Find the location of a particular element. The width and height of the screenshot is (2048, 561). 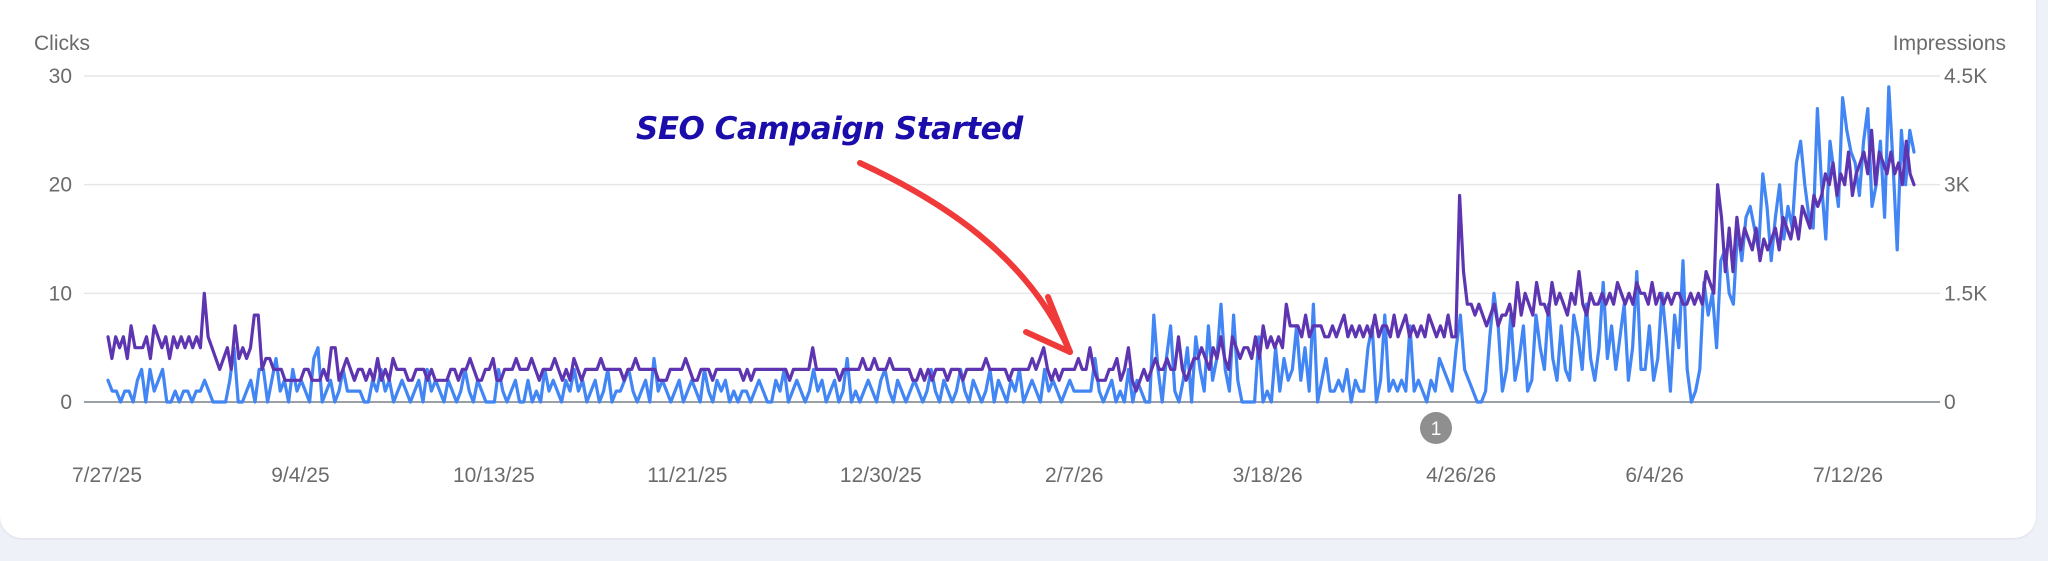

right-tick-label: 3K is located at coordinates (1957, 185).